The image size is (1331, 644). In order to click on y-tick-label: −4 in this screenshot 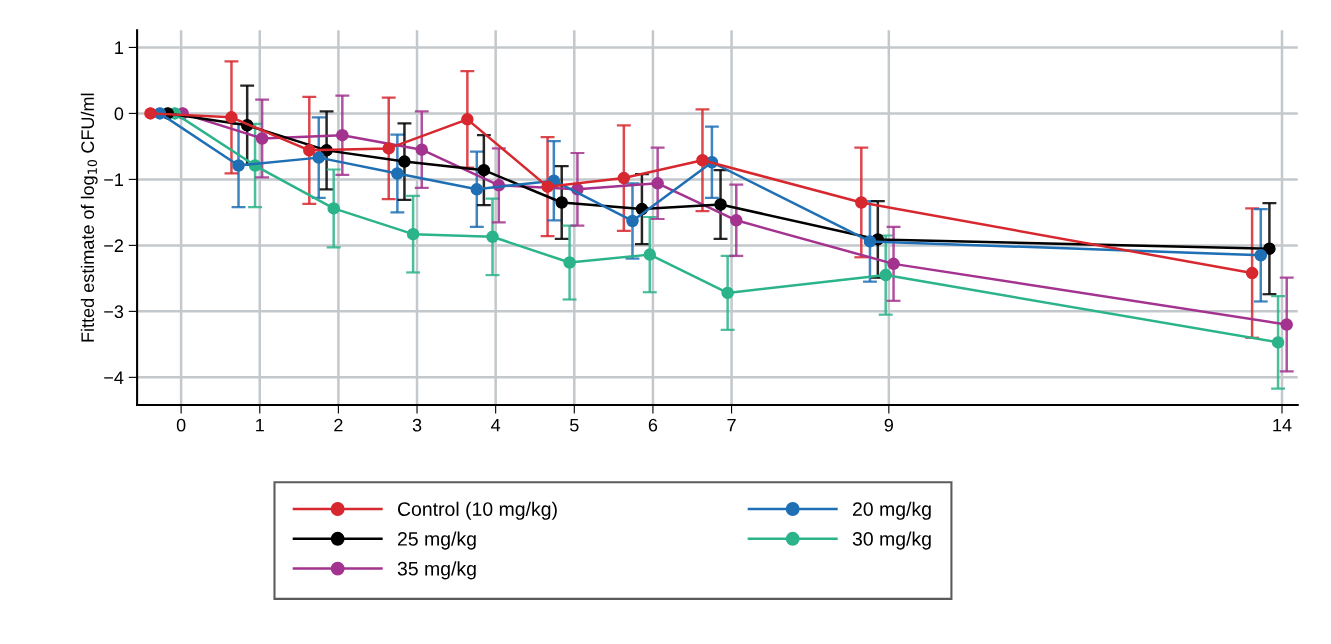, I will do `click(114, 377)`.